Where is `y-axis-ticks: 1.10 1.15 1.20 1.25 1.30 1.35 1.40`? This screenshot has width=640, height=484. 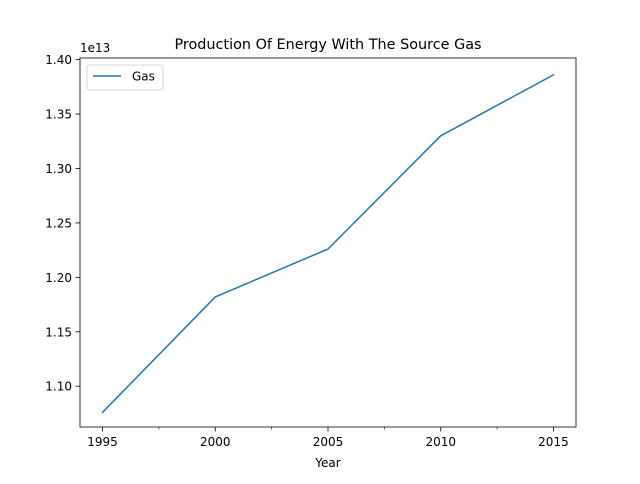 y-axis-ticks: 1.10 1.15 1.20 1.25 1.30 1.35 1.40 is located at coordinates (62, 223).